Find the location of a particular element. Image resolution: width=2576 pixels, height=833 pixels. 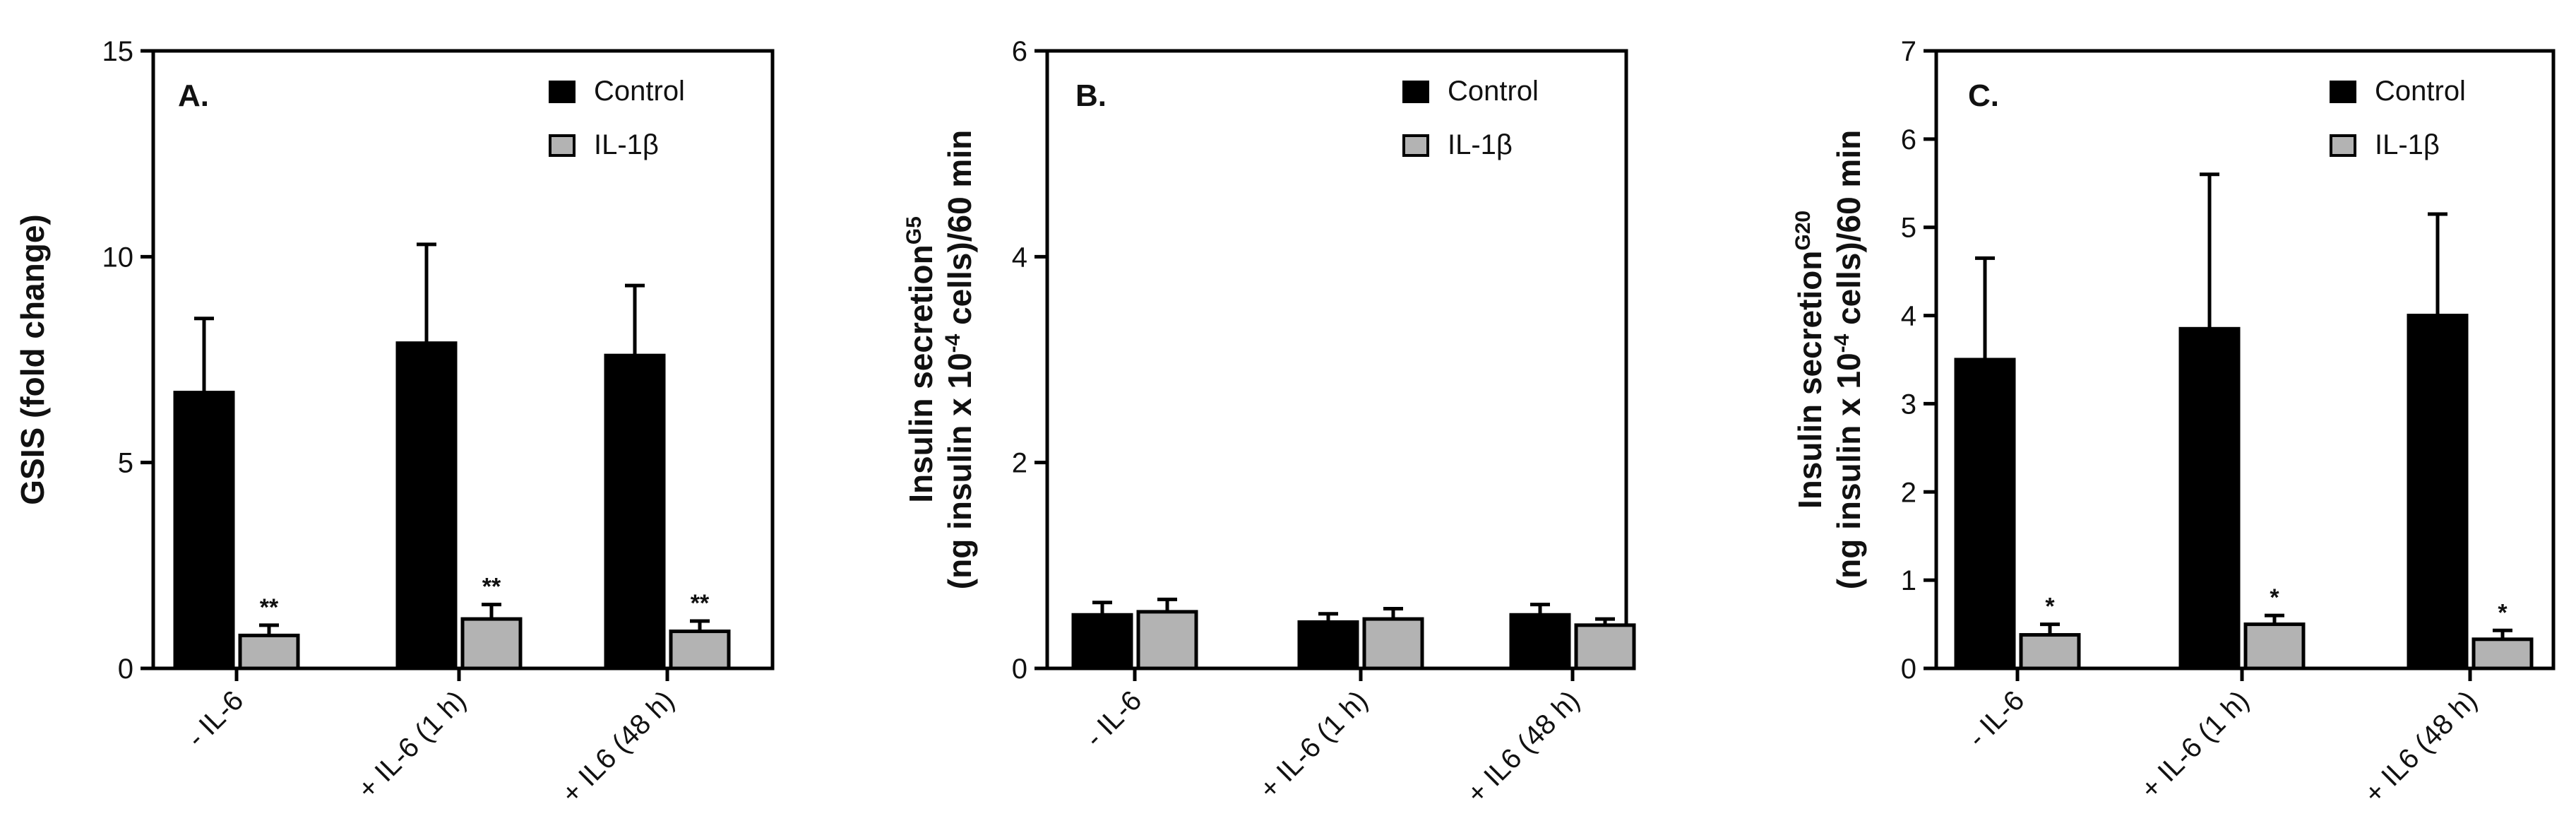

y-axis-label: GSIS (fold change) is located at coordinates (32, 359).